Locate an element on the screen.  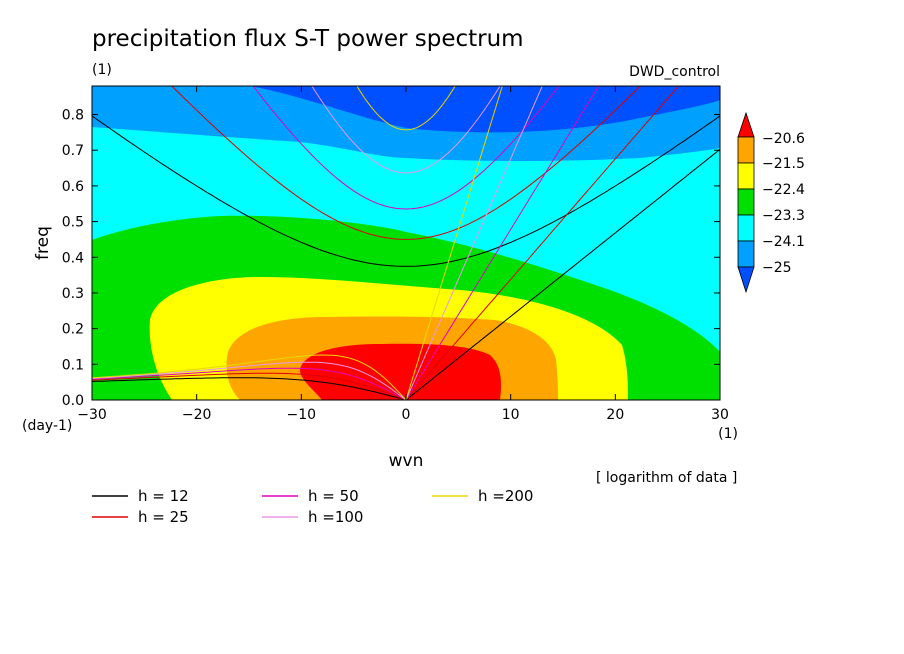
rossby-curve-h100 is located at coordinates (249, 380).